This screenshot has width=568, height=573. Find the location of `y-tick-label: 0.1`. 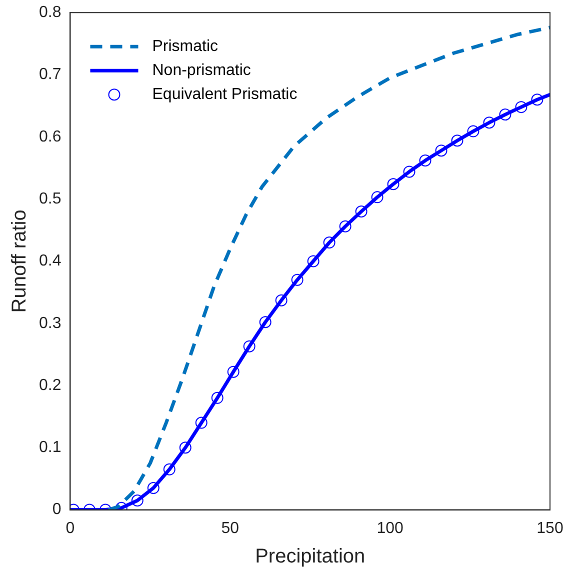

y-tick-label: 0.1 is located at coordinates (50, 447).